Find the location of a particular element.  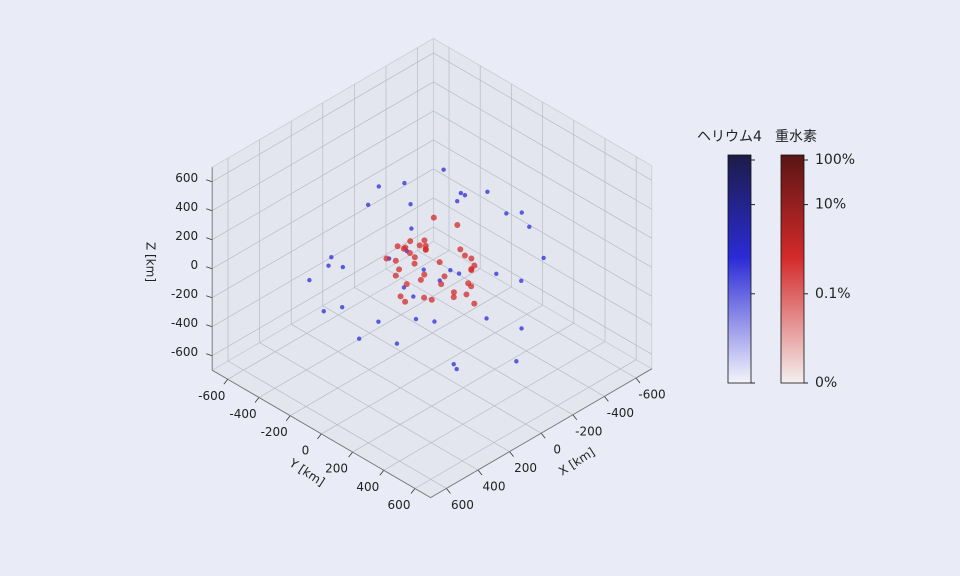

y-tick-label: 400 is located at coordinates (367, 487).